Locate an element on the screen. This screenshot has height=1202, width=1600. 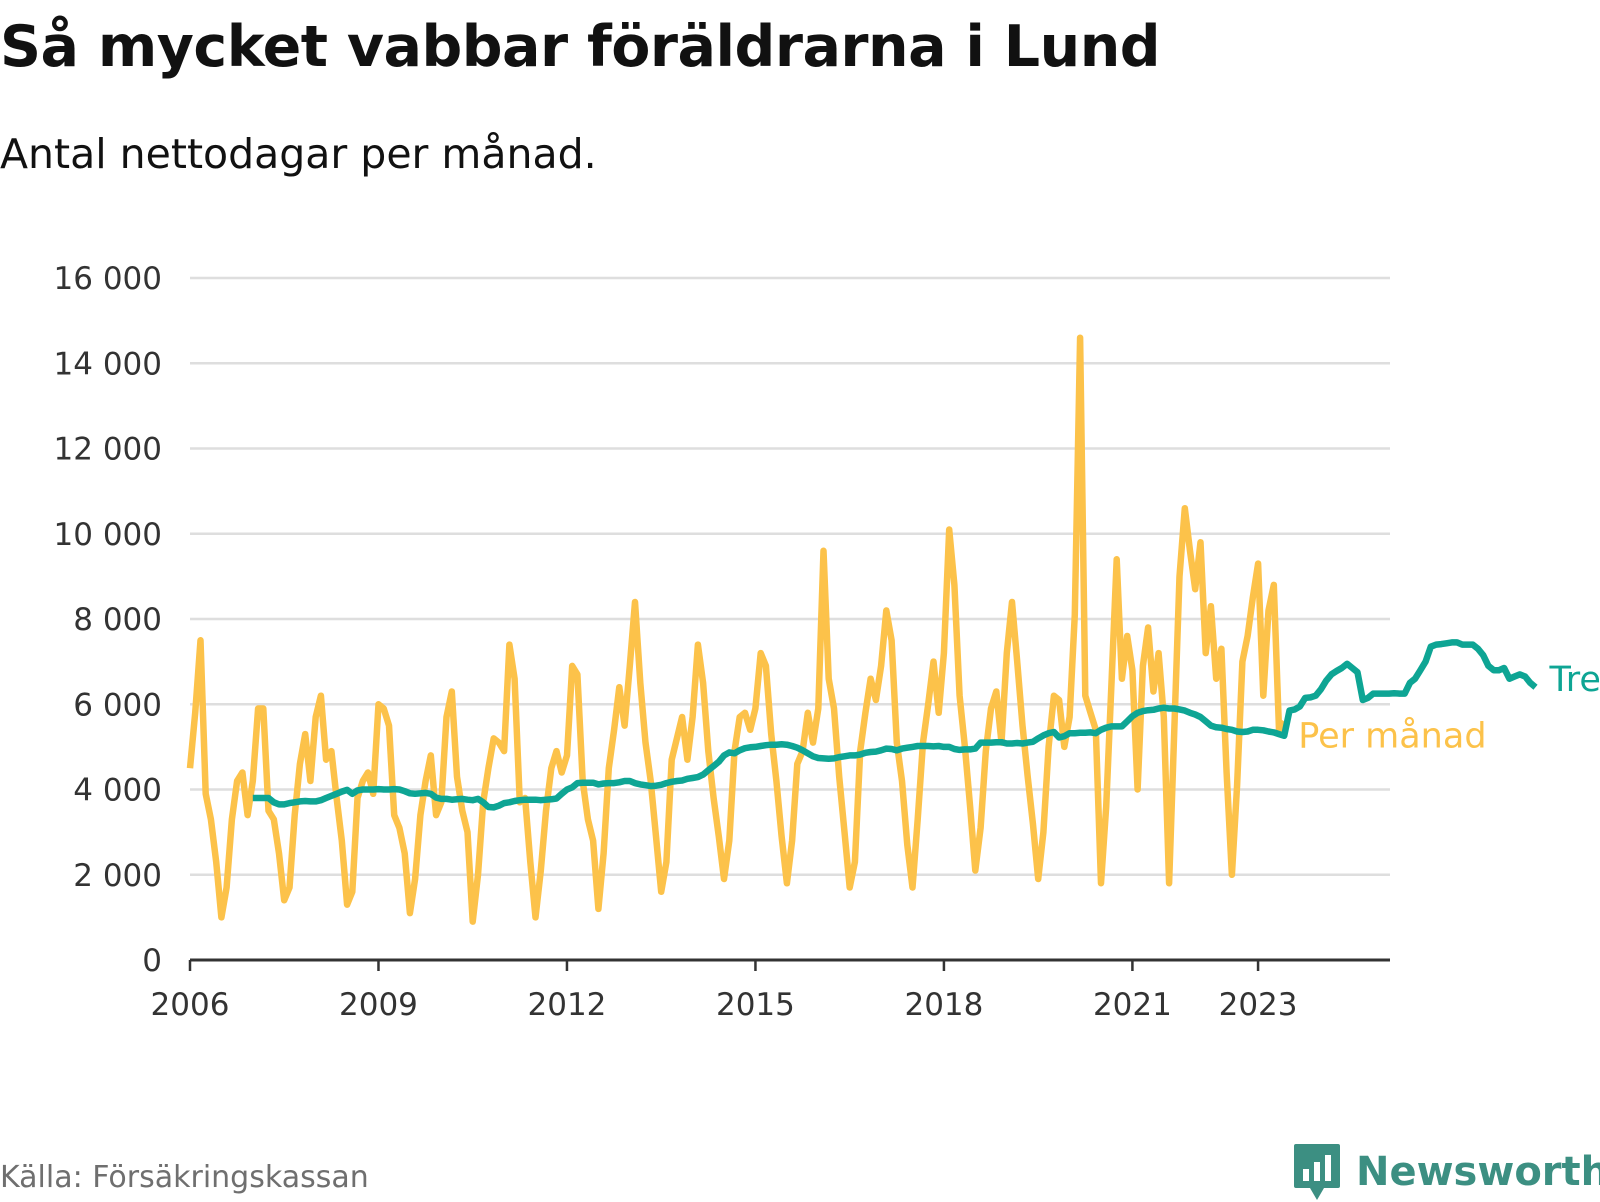
y-tick-label: 12 000 is located at coordinates (108, 450).